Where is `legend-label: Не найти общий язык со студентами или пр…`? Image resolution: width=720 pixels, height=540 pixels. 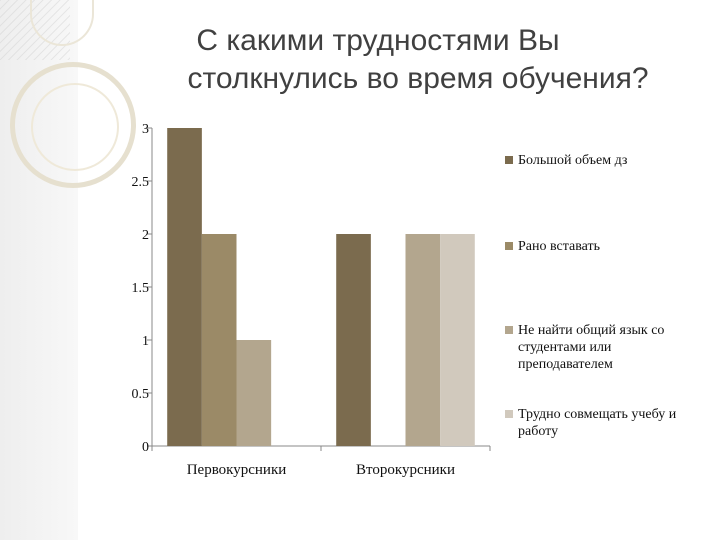
legend-label: Не найти общий язык со студентами или пр… is located at coordinates (591, 347).